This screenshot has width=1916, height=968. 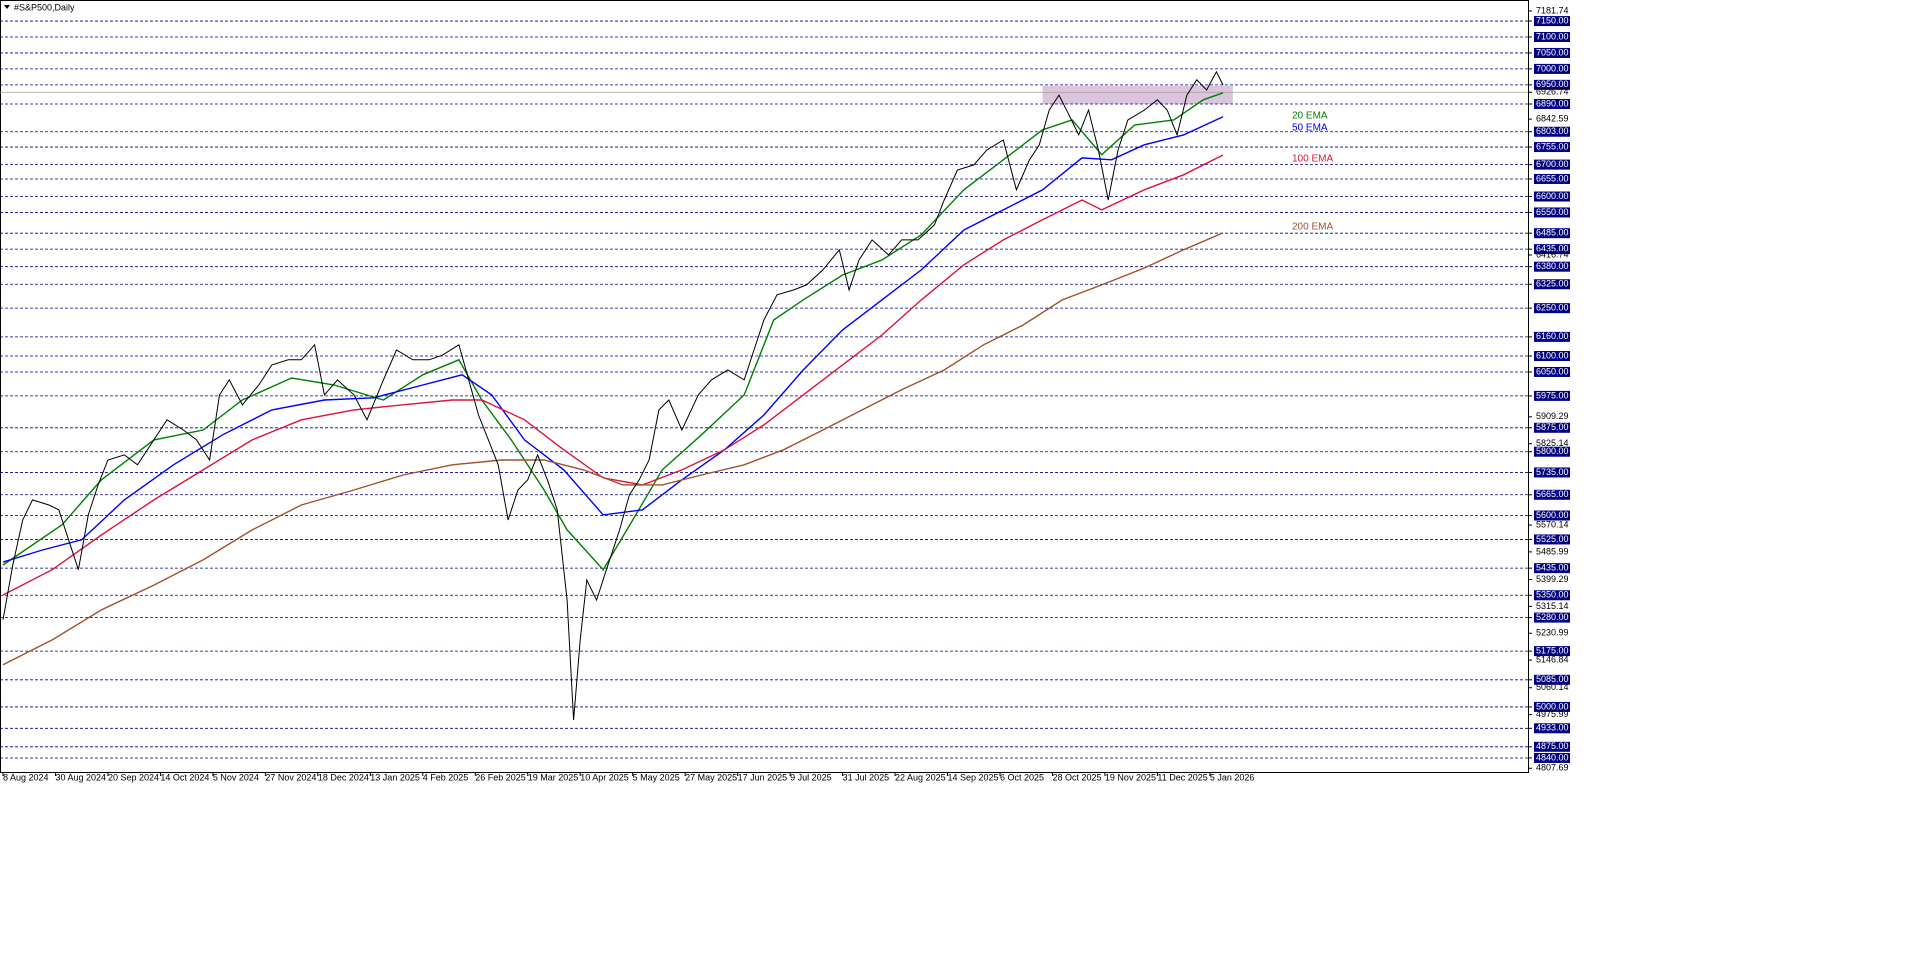 I want to click on y-tick-label: 5735.00, so click(x=1552, y=472).